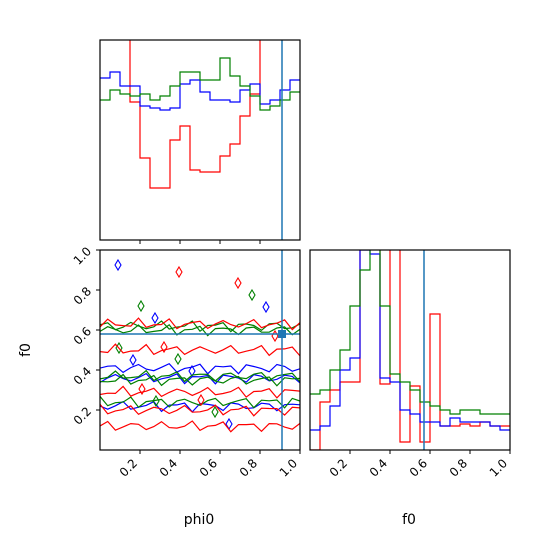  I want to click on contour-xtick-label: 0.4, so click(168, 467).